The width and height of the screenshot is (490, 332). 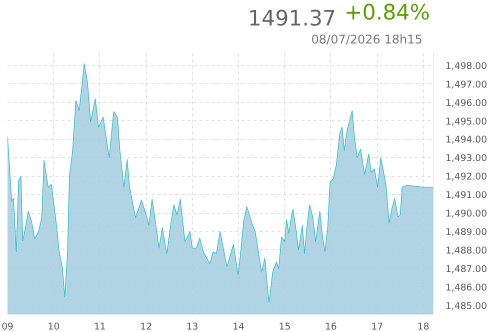 I want to click on y-tick-label: 1,491.00, so click(x=467, y=196).